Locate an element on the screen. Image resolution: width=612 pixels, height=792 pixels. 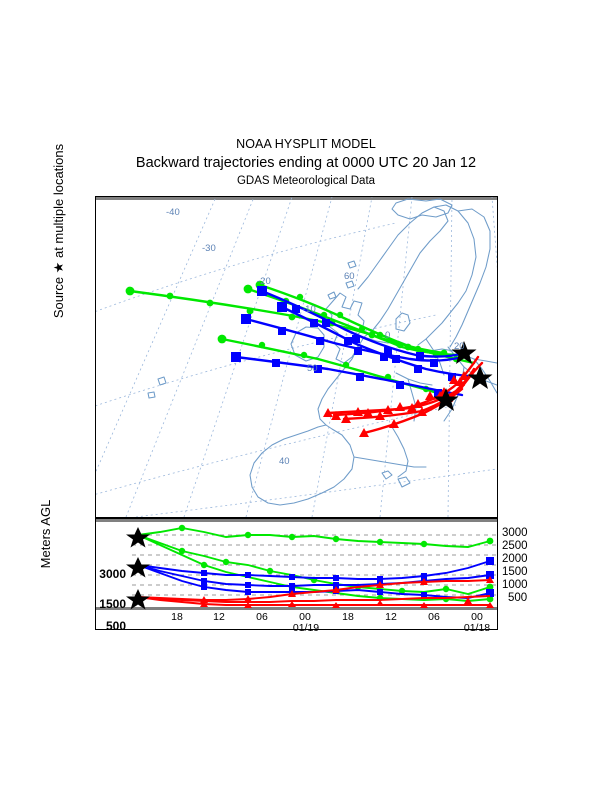
profile-ytick-left-3000: 3000 is located at coordinates (112, 574).